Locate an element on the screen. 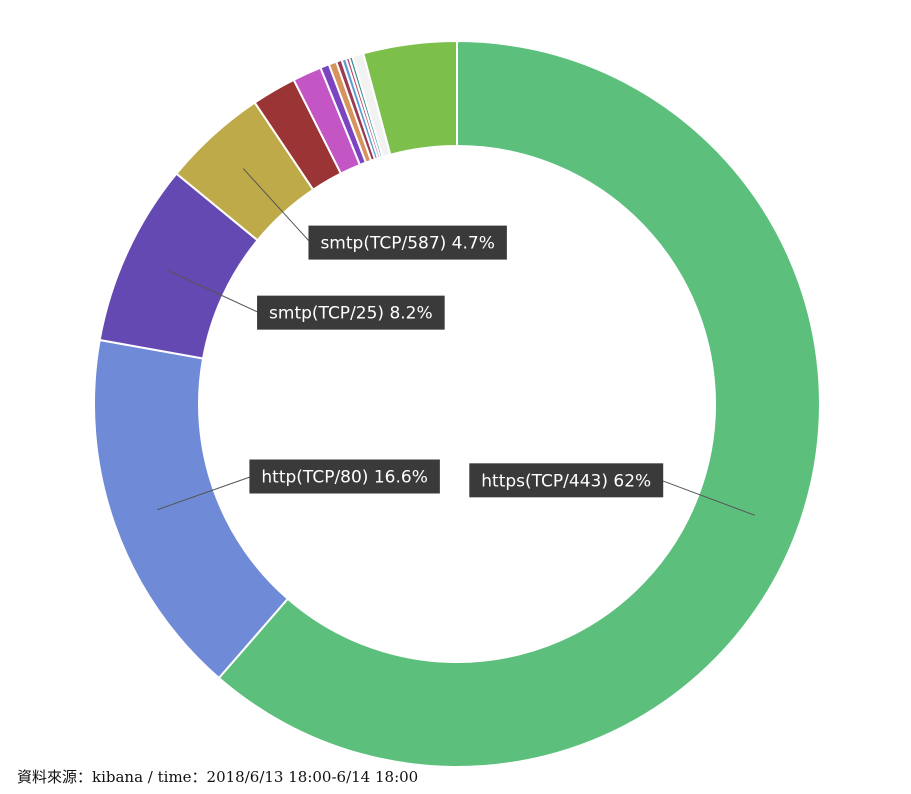 The height and width of the screenshot is (794, 911). slice-label: http(TCP/80) 16.6% is located at coordinates (344, 478).